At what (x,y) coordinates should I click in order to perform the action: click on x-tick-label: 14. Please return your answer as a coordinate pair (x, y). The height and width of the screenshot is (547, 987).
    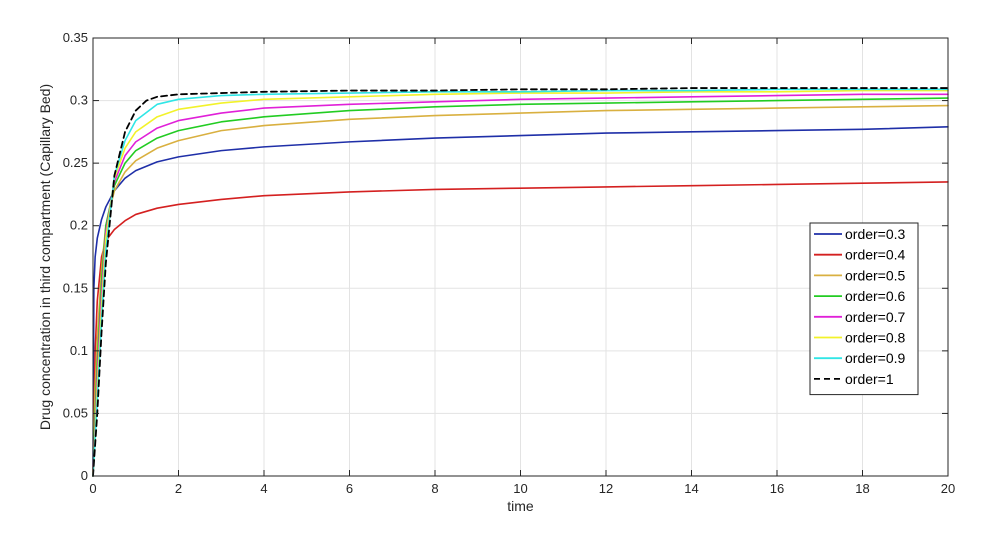
    Looking at the image, I should click on (691, 488).